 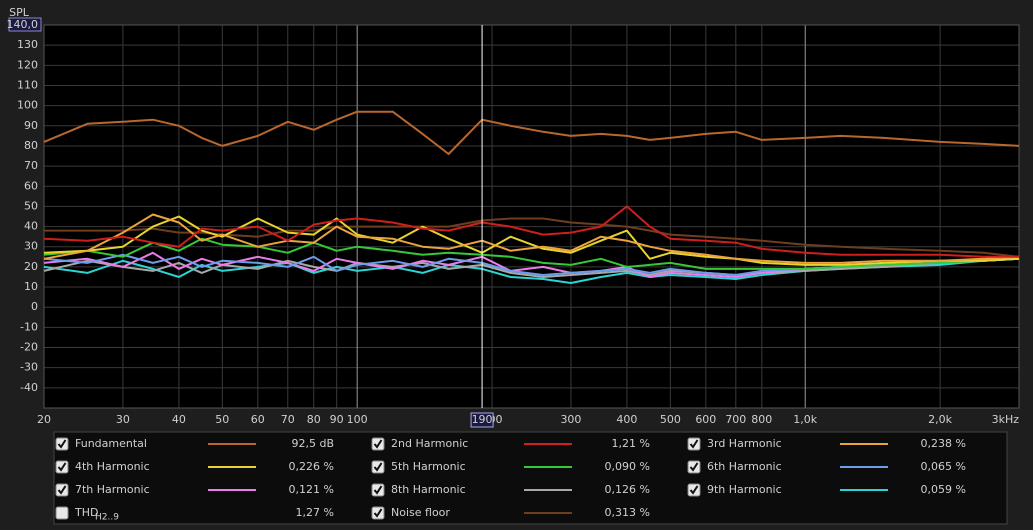 What do you see at coordinates (570, 419) in the screenshot?
I see `x-tick-label: 300` at bounding box center [570, 419].